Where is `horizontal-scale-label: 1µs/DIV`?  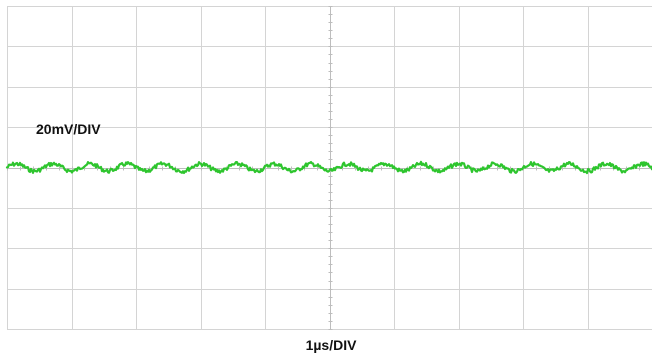 horizontal-scale-label: 1µs/DIV is located at coordinates (332, 345).